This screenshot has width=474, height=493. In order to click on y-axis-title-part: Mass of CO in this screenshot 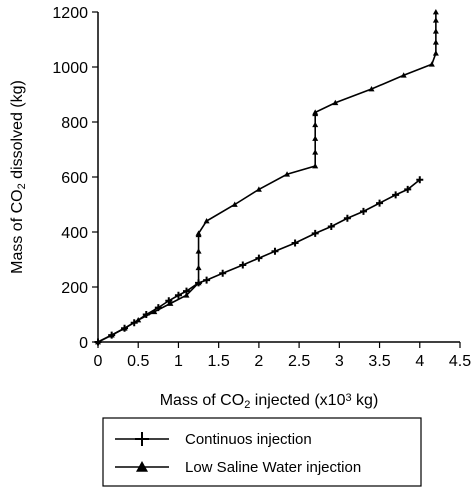, I will do `click(17, 231)`.